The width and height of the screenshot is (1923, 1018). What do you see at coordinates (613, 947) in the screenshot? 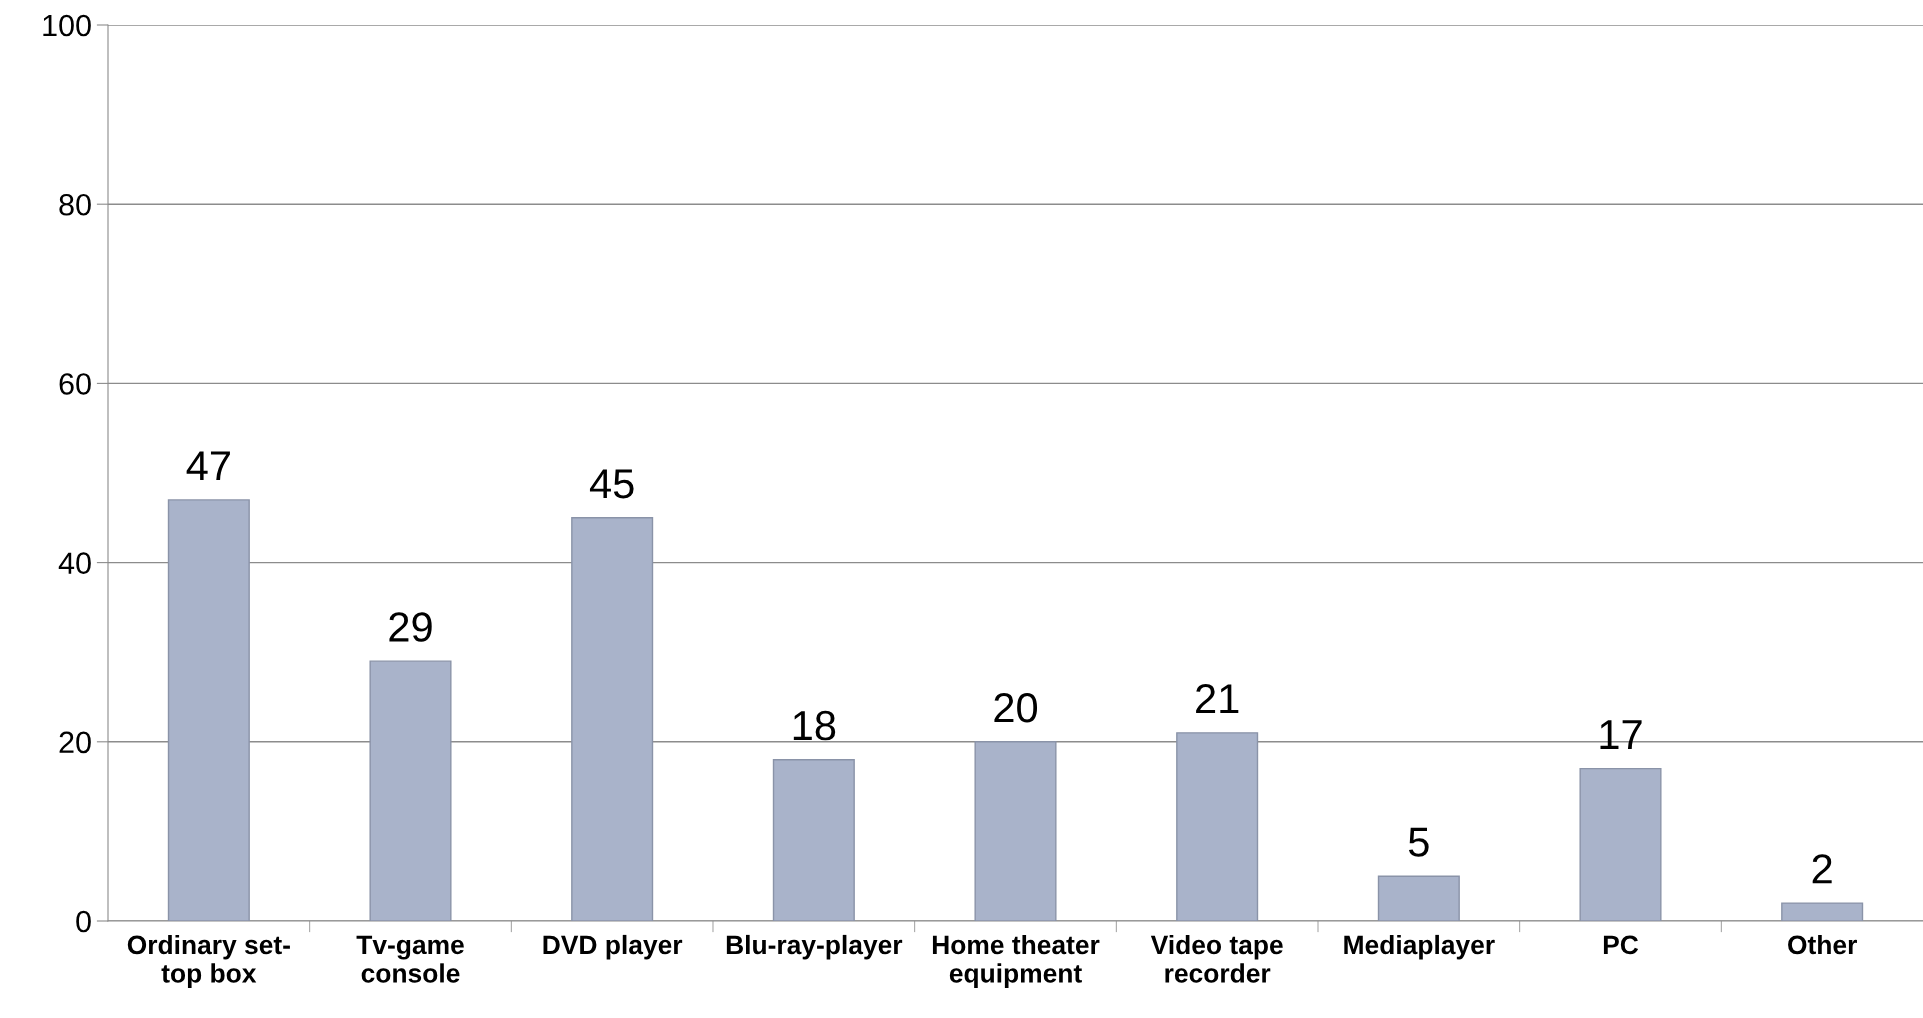
I see `x-tick-label: DVD player` at bounding box center [613, 947].